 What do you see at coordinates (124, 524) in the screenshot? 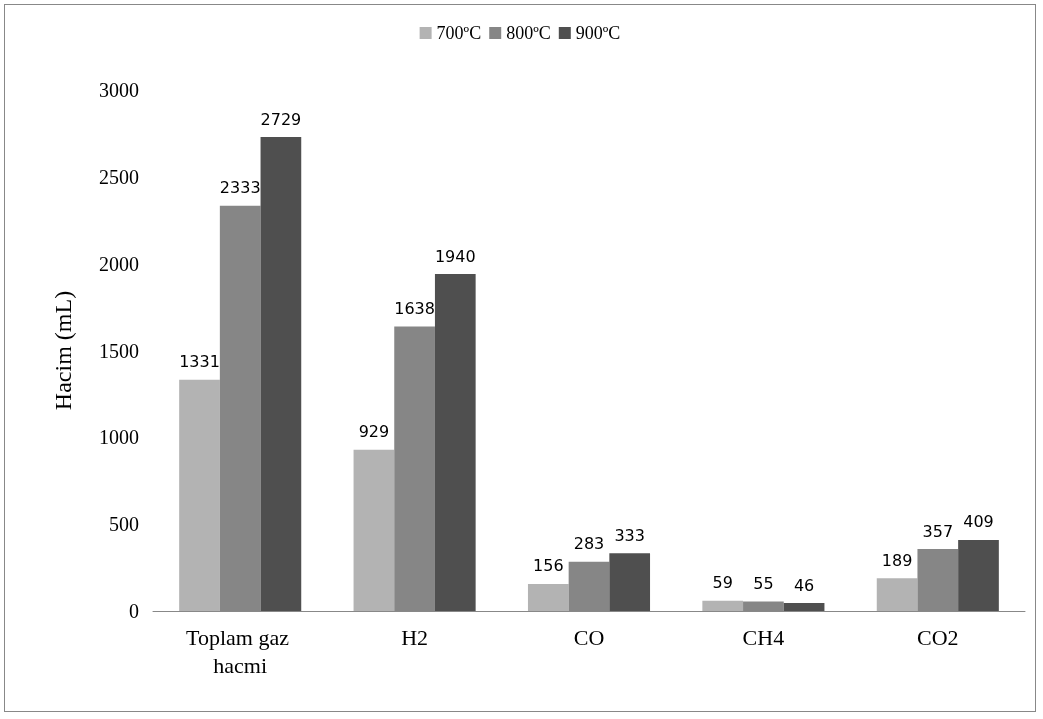
I see `y-tick-label: 500` at bounding box center [124, 524].